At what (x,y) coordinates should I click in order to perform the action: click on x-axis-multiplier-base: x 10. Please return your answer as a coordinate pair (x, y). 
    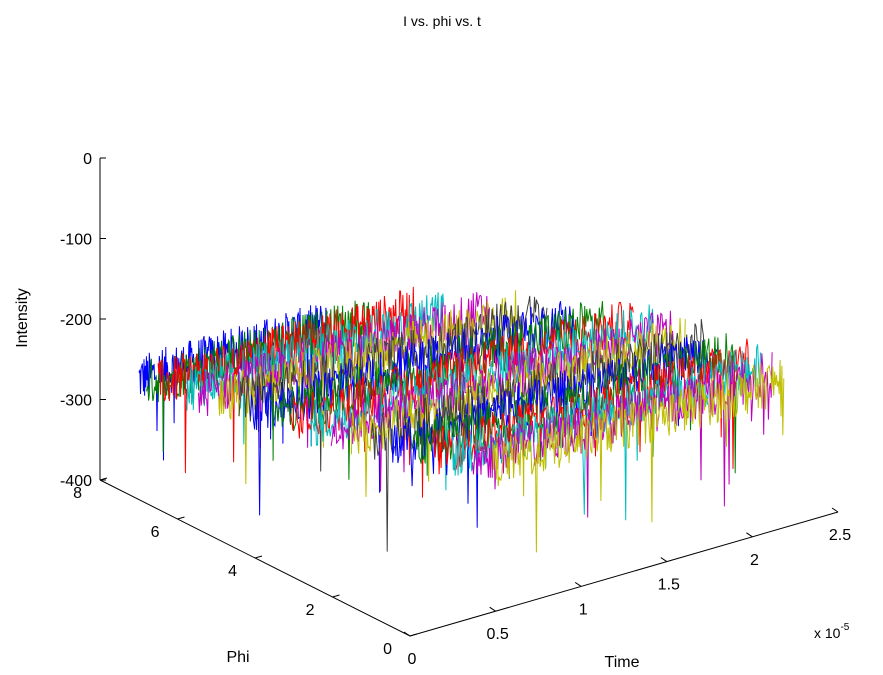
    Looking at the image, I should click on (827, 633).